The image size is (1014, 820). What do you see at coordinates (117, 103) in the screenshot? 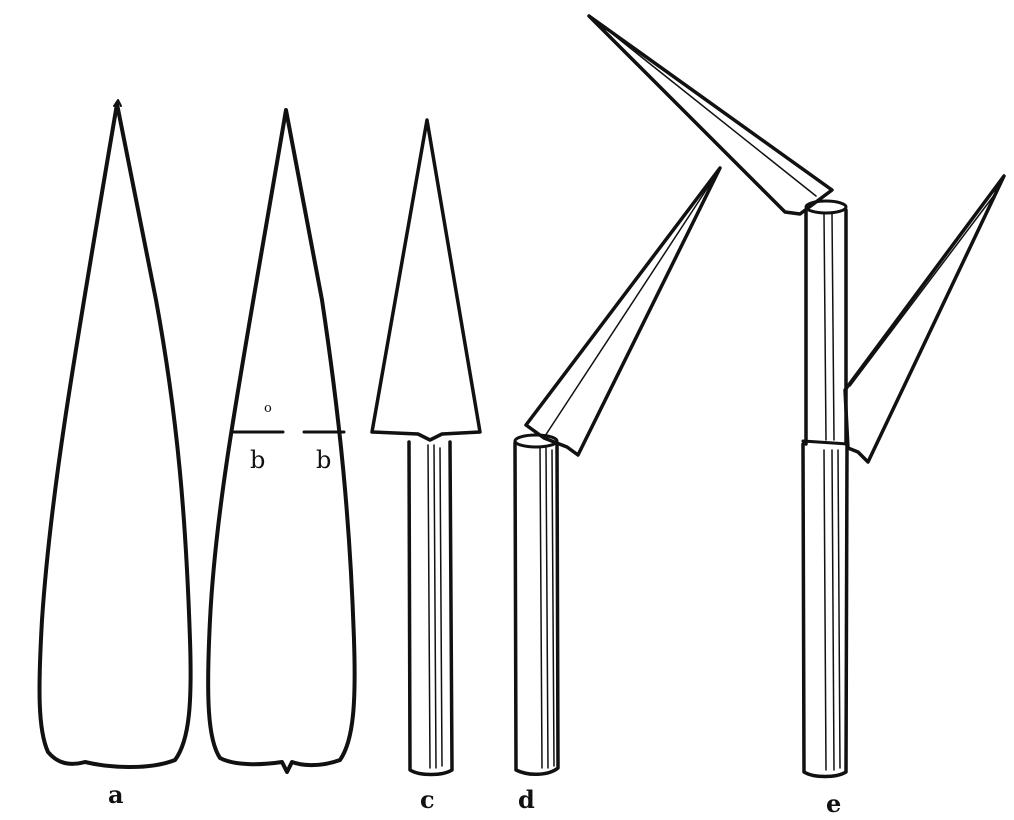
I see `figure-a-tip-mark` at bounding box center [117, 103].